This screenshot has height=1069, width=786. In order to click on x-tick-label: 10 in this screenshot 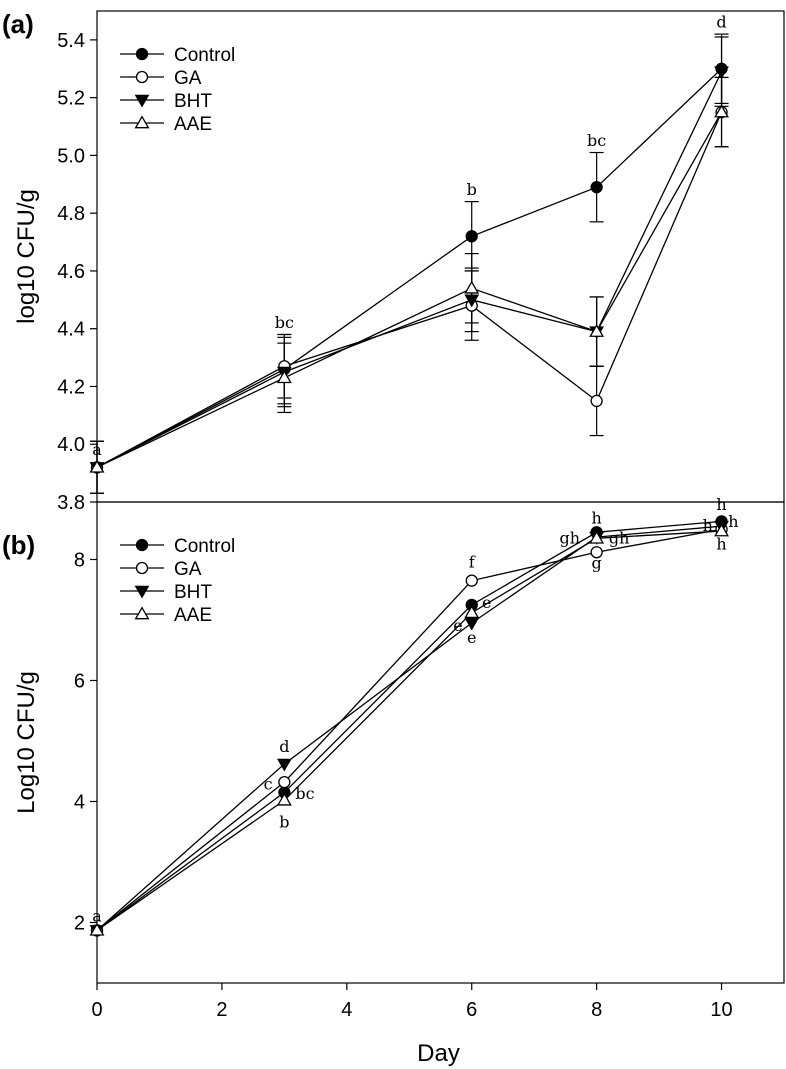, I will do `click(721, 1010)`.